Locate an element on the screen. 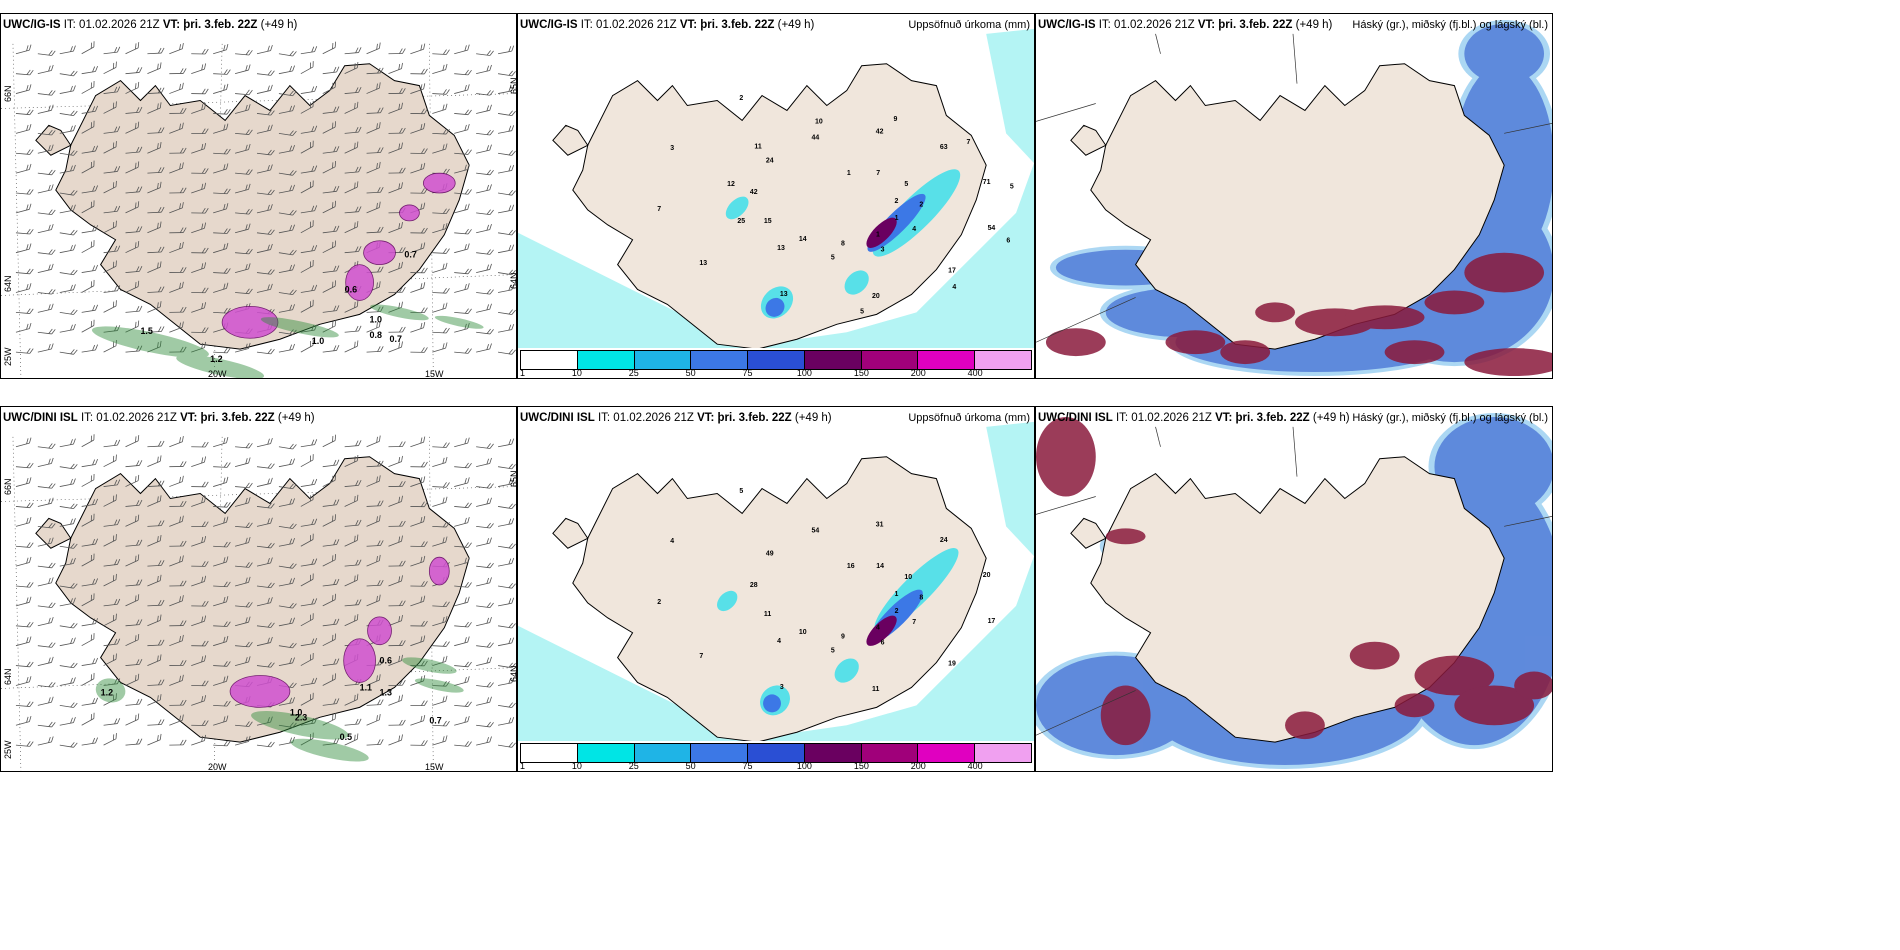  legend-swatch is located at coordinates (720, 753).